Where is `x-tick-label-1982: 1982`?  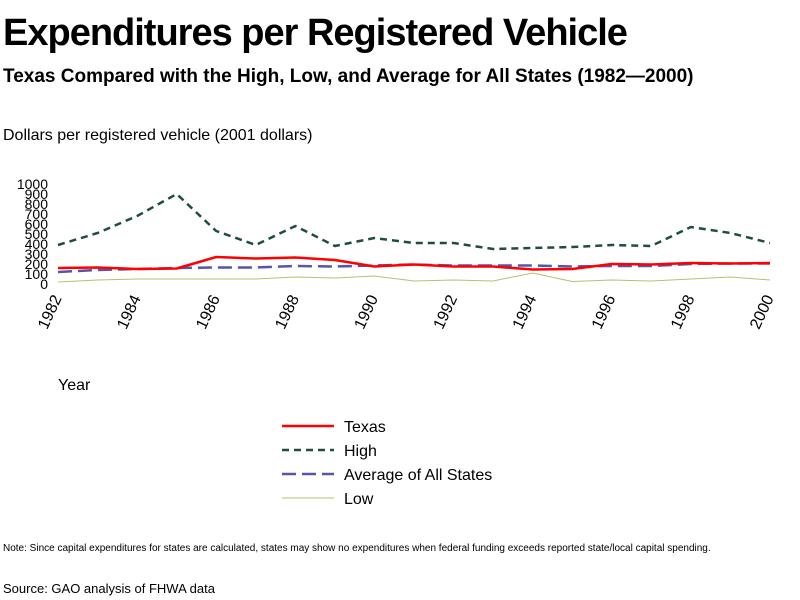 x-tick-label-1982: 1982 is located at coordinates (50, 312).